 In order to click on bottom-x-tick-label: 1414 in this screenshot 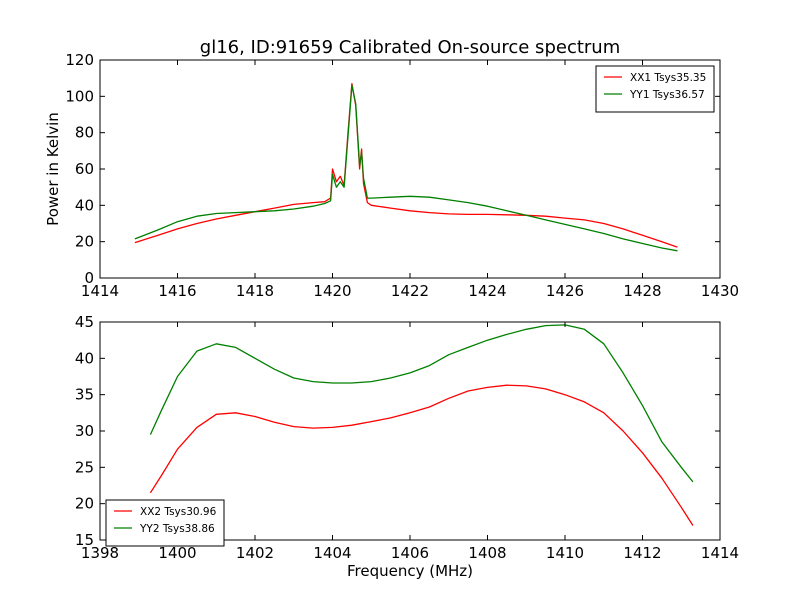, I will do `click(720, 553)`.